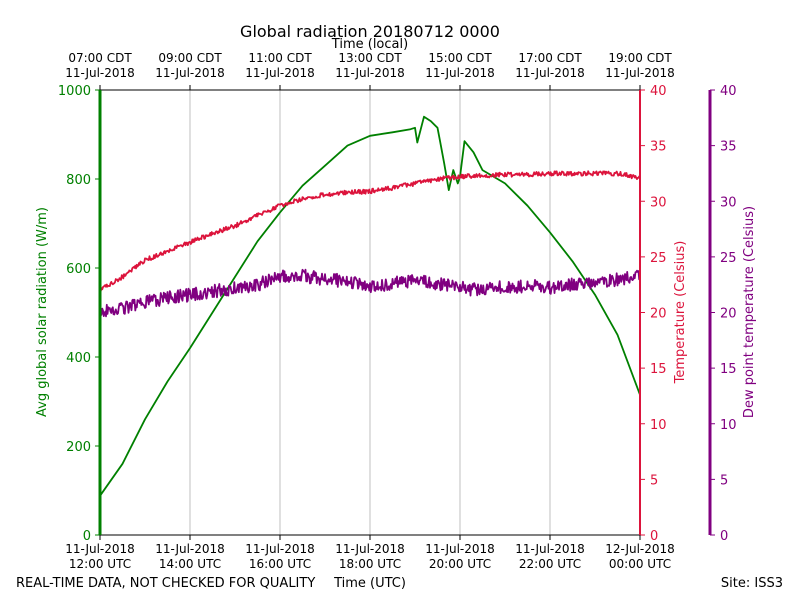 The image size is (800, 600). Describe the element at coordinates (728, 202) in the screenshot. I see `dewpoint-tick-label: 30` at that location.